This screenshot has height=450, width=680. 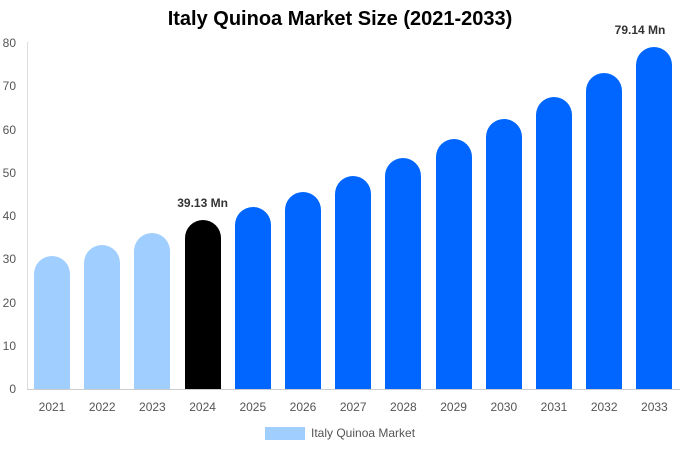 What do you see at coordinates (403, 273) in the screenshot?
I see `bar-2028` at bounding box center [403, 273].